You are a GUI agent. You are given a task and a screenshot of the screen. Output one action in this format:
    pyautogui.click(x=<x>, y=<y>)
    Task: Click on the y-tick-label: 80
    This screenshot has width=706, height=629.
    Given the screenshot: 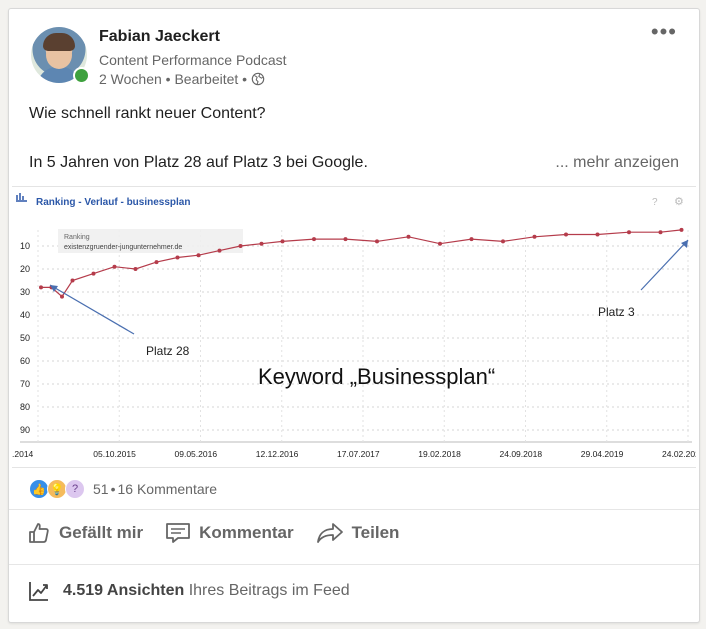 What is the action you would take?
    pyautogui.click(x=25, y=407)
    